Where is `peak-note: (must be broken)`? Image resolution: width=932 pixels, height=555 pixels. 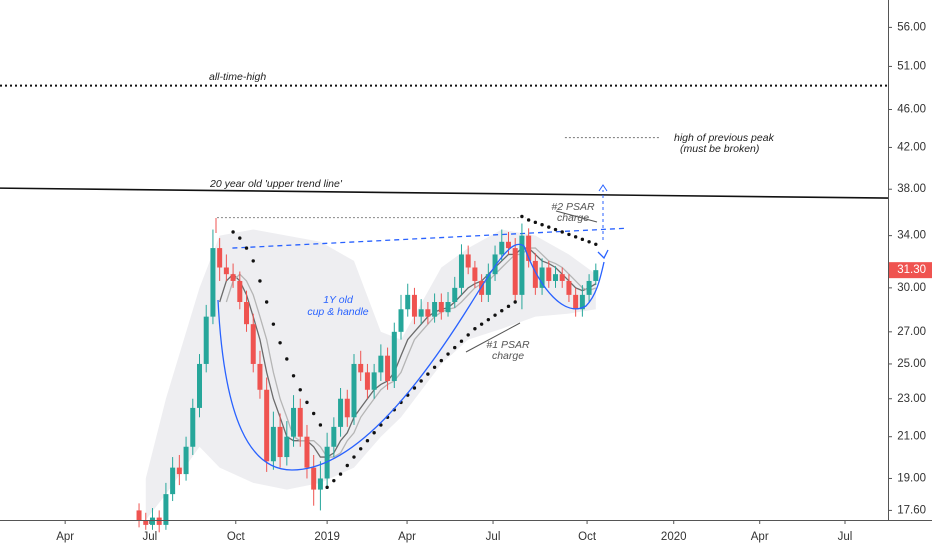 peak-note: (must be broken) is located at coordinates (719, 149).